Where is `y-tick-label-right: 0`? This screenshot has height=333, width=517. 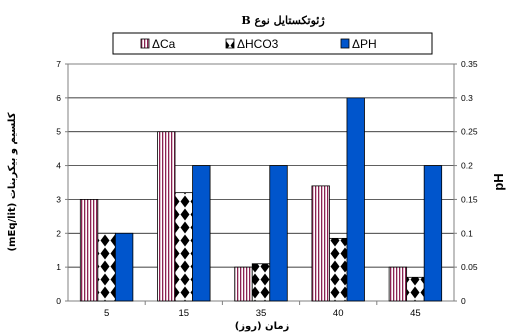
y-tick-label-right: 0 is located at coordinates (463, 301).